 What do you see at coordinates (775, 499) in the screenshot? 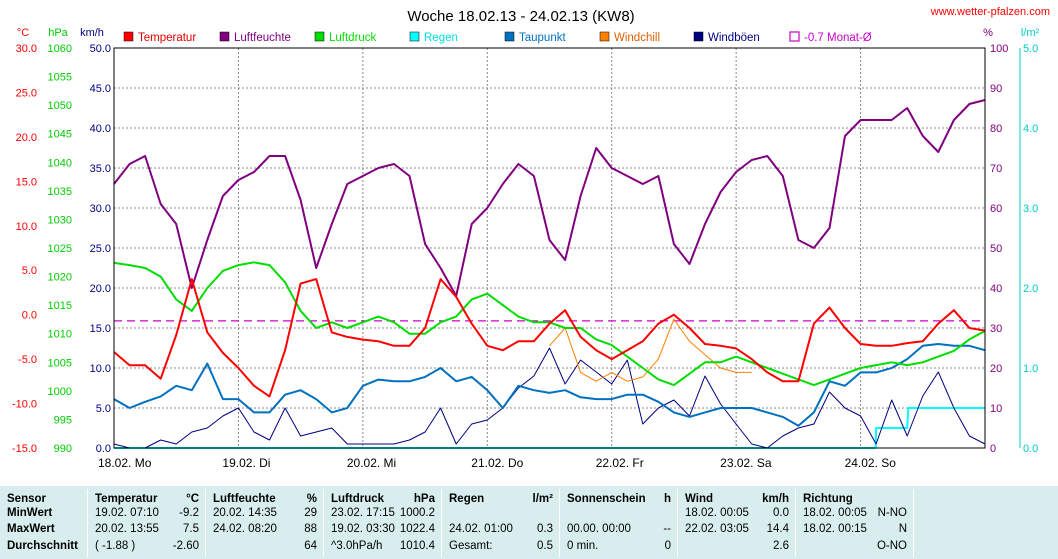
I see `unit-wind: km/h` at bounding box center [775, 499].